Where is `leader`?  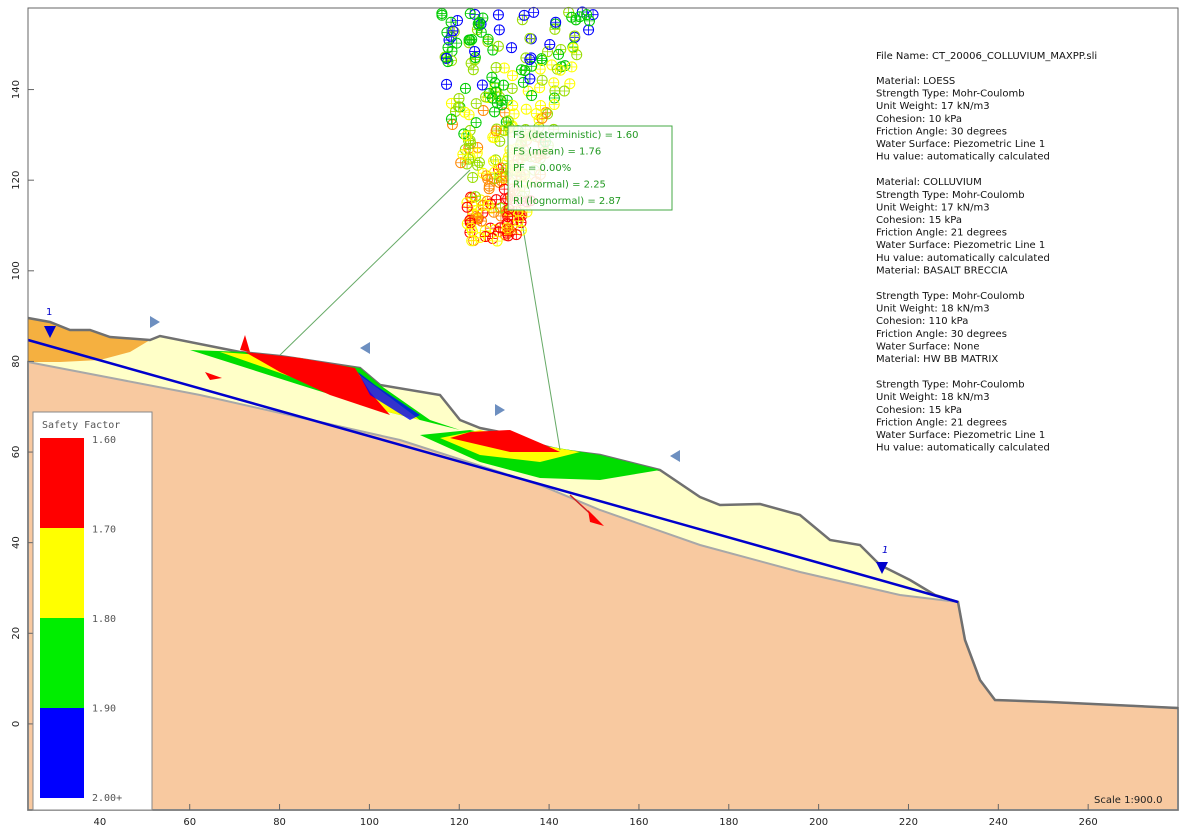 leader is located at coordinates (540, 330).